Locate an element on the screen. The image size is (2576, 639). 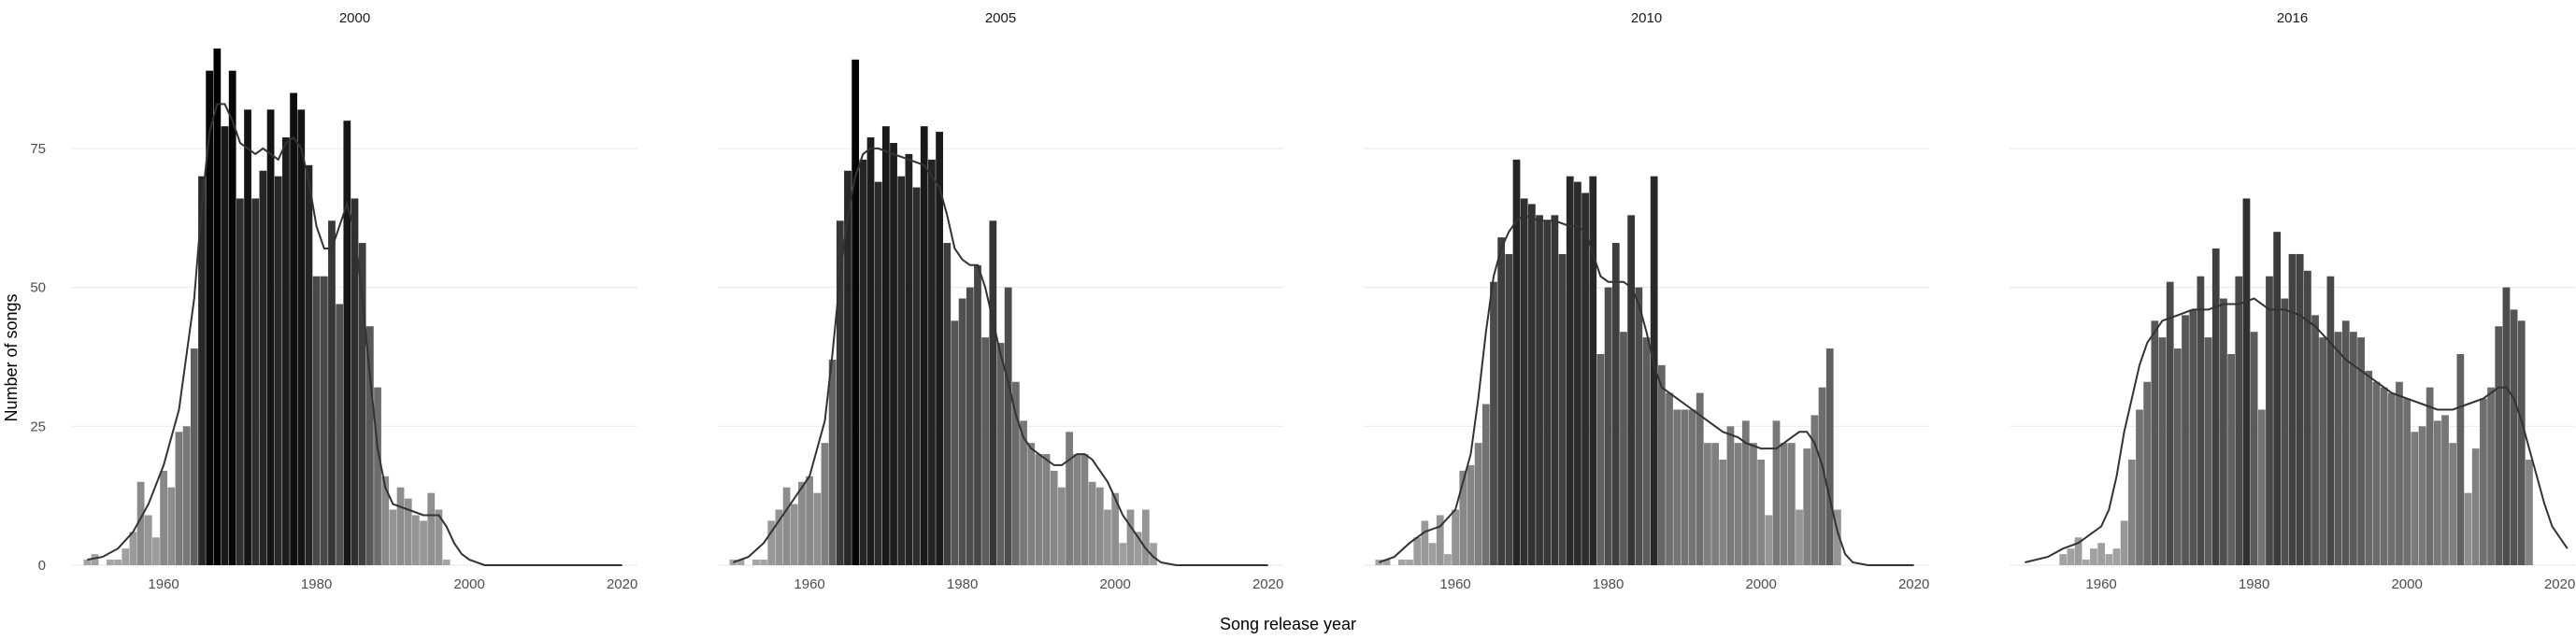
x-axis-title: Song release year is located at coordinates (1288, 624).